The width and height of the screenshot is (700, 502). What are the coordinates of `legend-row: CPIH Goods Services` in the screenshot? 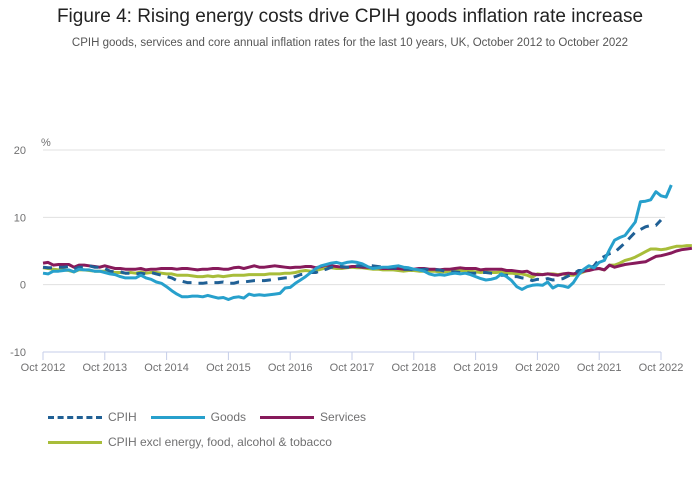 It's located at (214, 417).